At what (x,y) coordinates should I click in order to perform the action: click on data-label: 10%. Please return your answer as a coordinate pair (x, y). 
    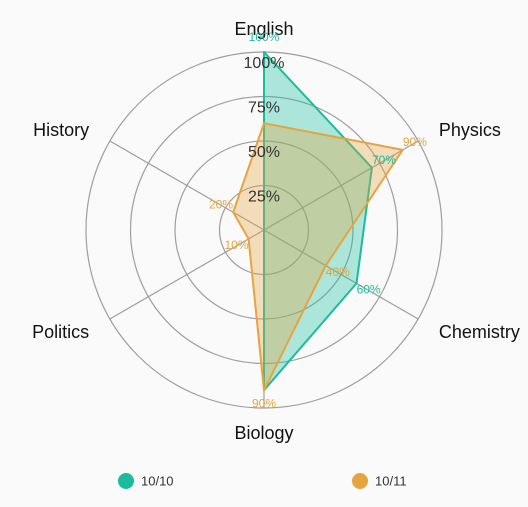
    Looking at the image, I should click on (236, 245).